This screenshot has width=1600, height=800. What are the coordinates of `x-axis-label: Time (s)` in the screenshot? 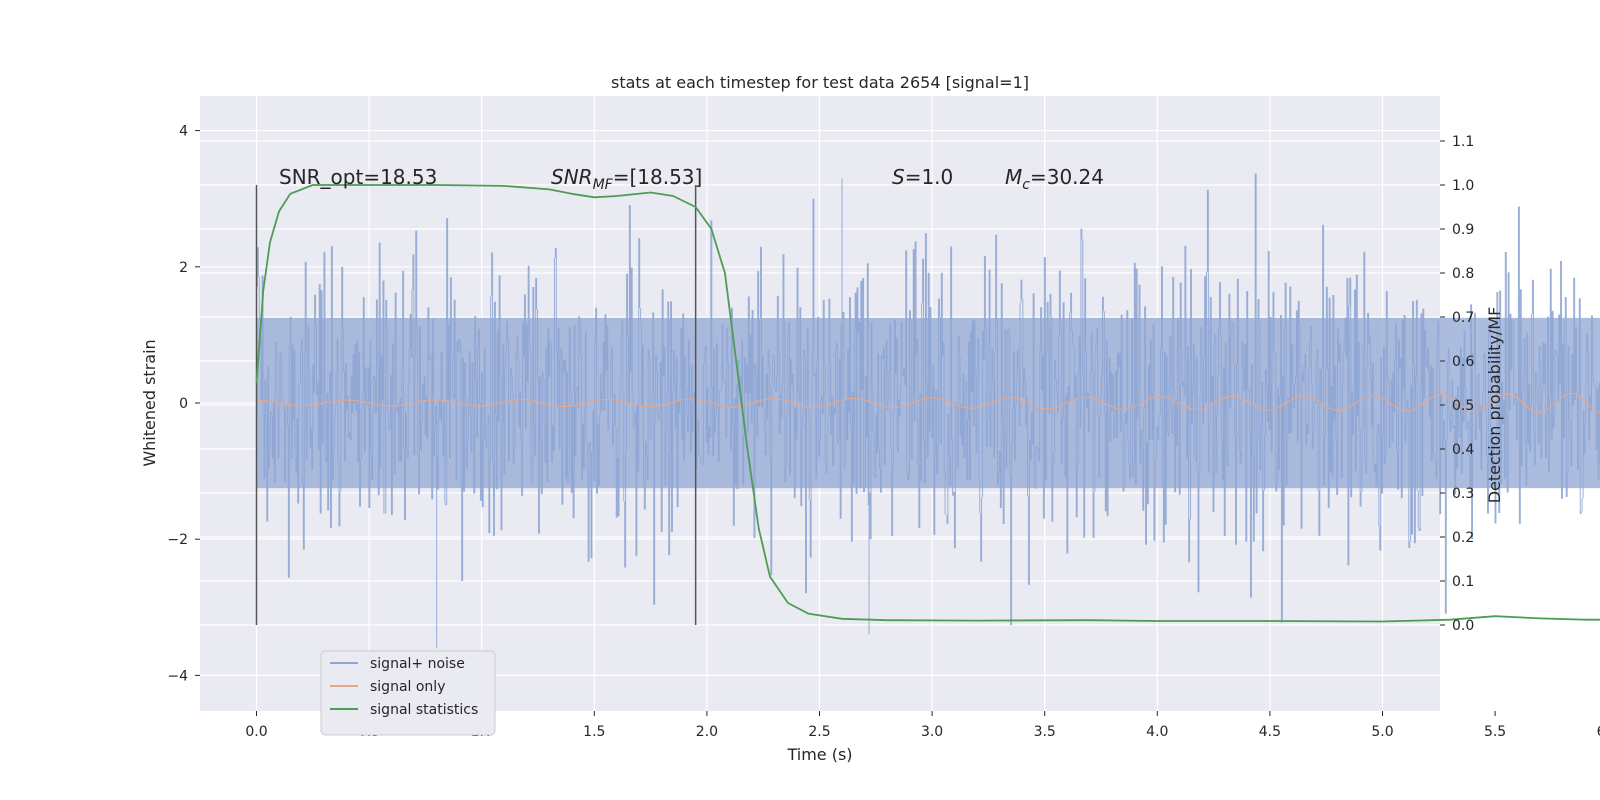 It's located at (819, 754).